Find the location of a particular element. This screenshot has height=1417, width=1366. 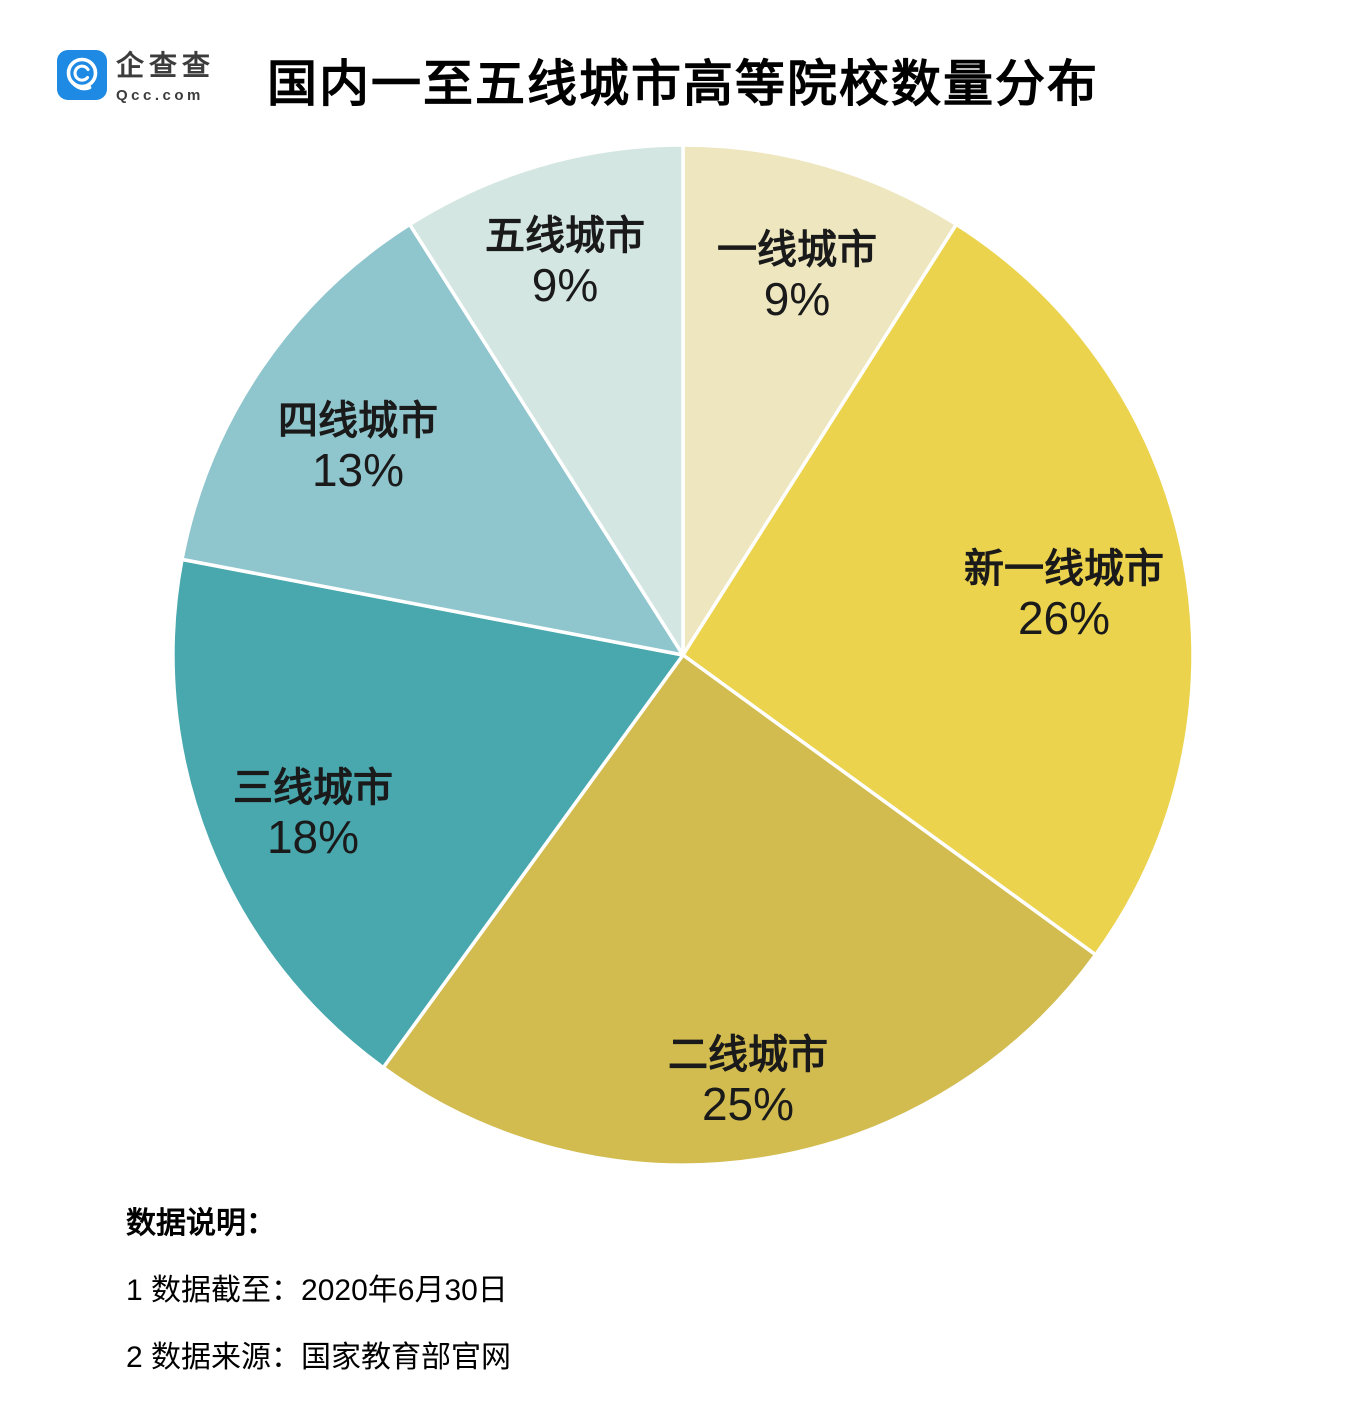

pie-slice-label: 新一线城市 is located at coordinates (1064, 569).